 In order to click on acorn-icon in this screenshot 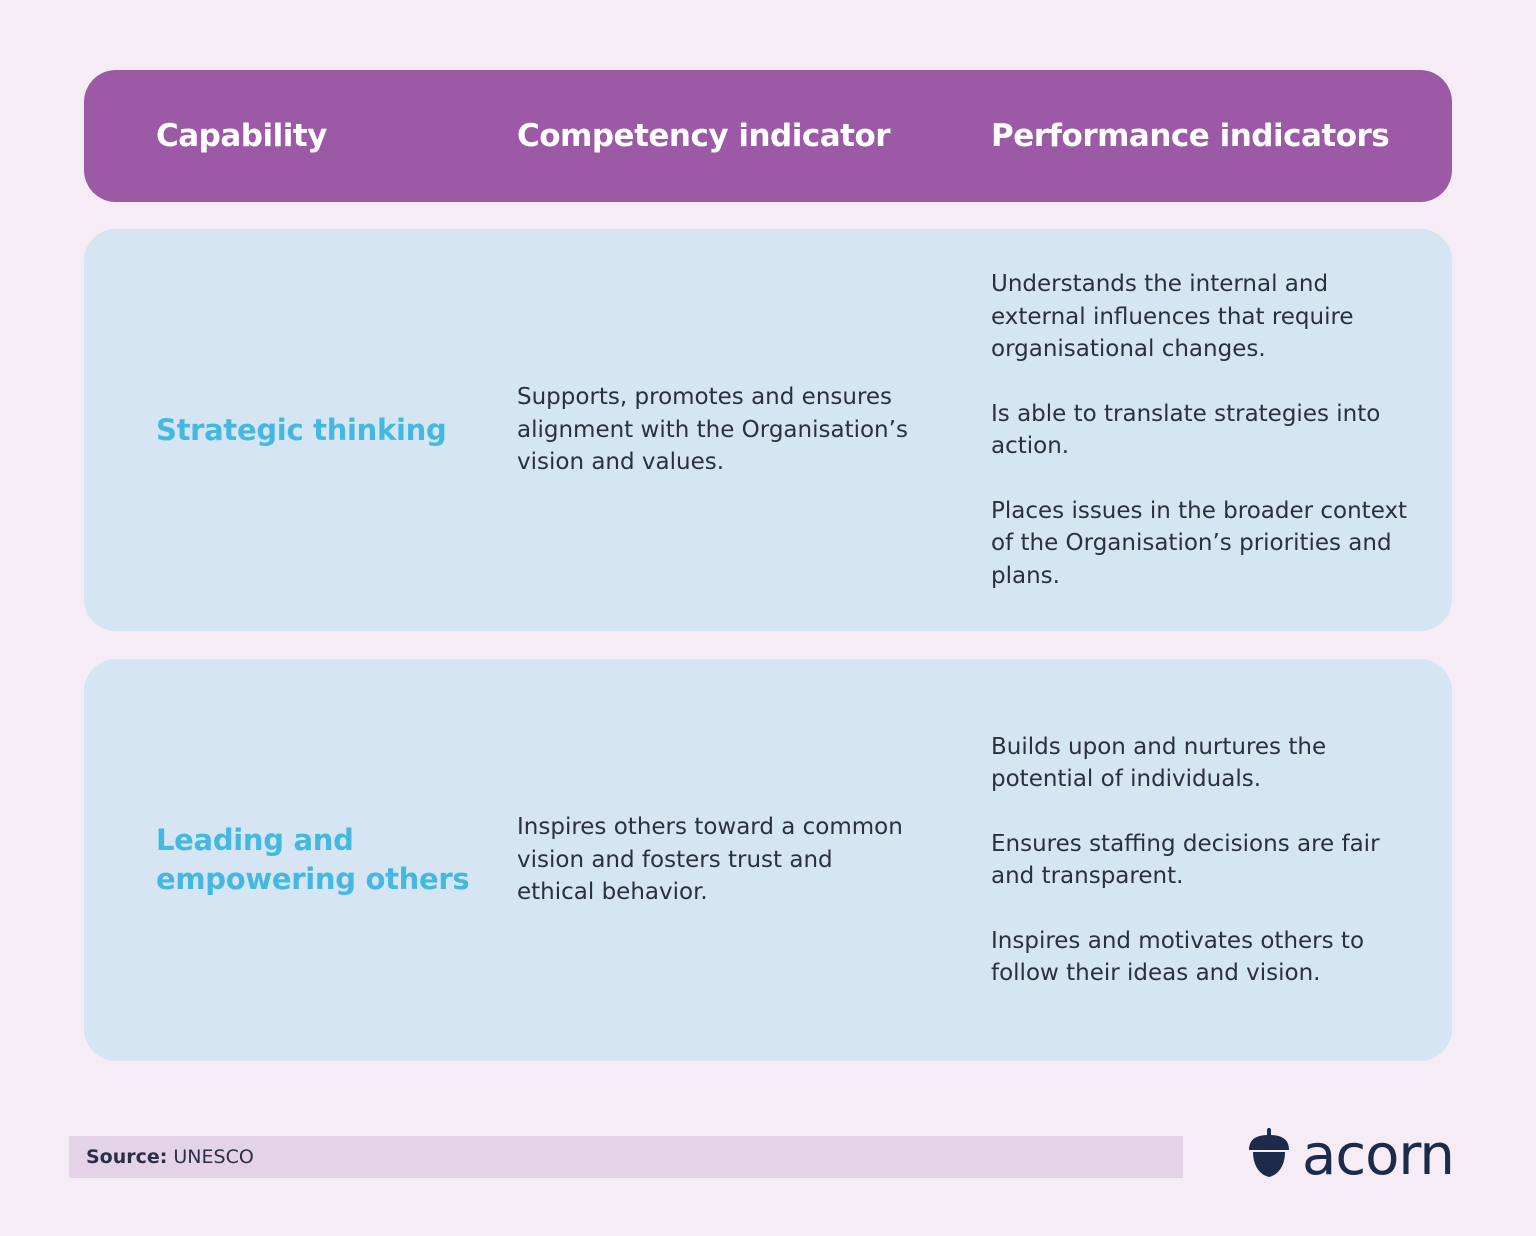, I will do `click(1269, 1155)`.